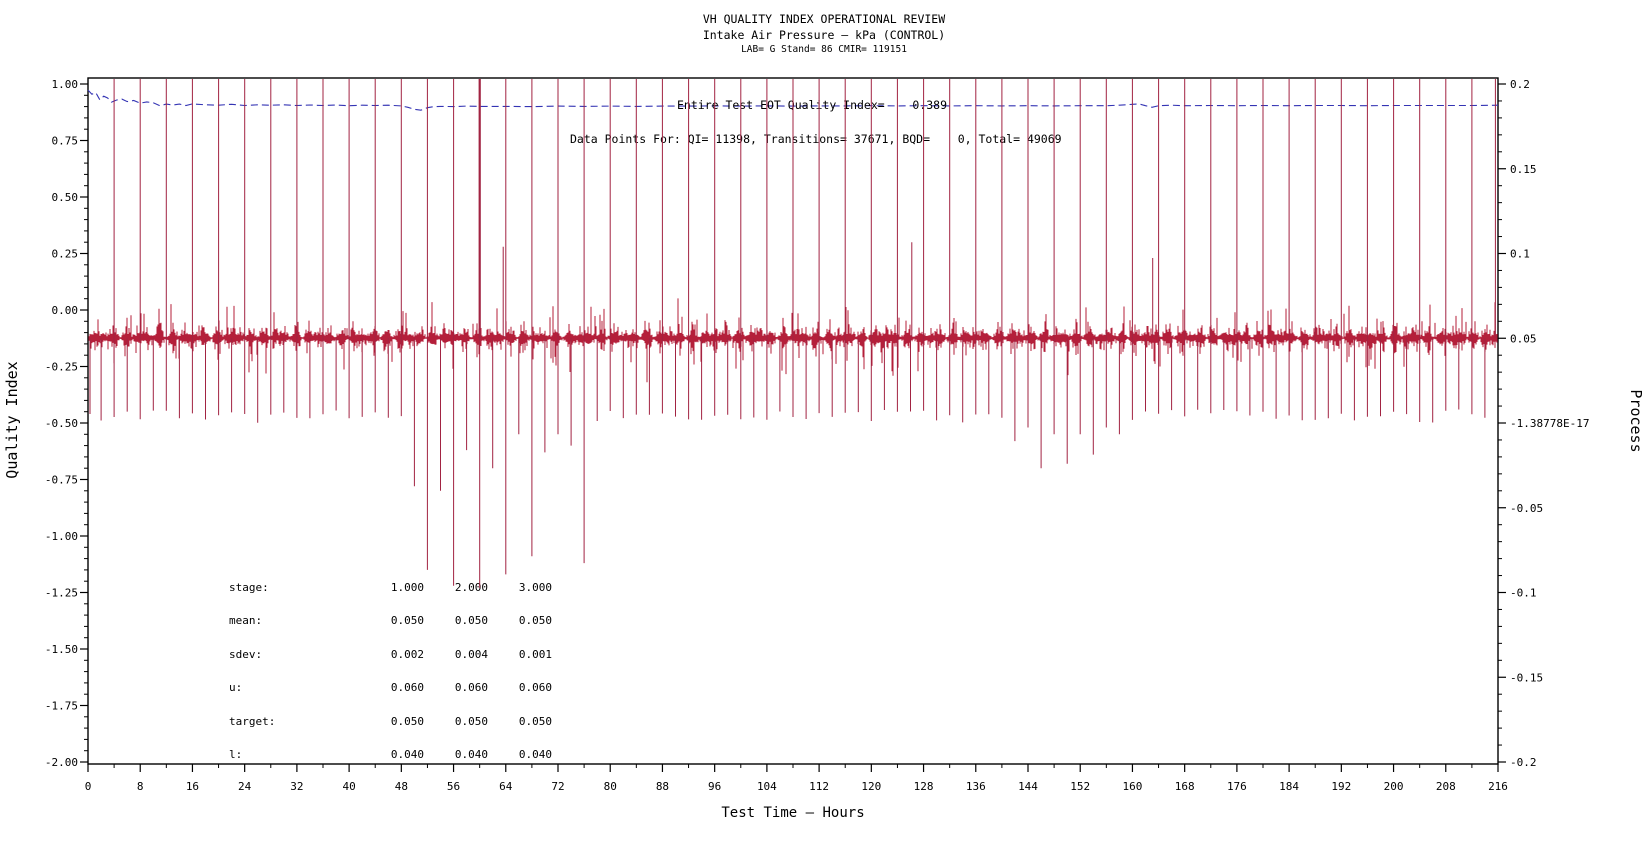 This screenshot has height=845, width=1648. Describe the element at coordinates (824, 35) in the screenshot. I see `chart-subtitle: Intake Air Pressure — kPa (CONTROL)` at that location.